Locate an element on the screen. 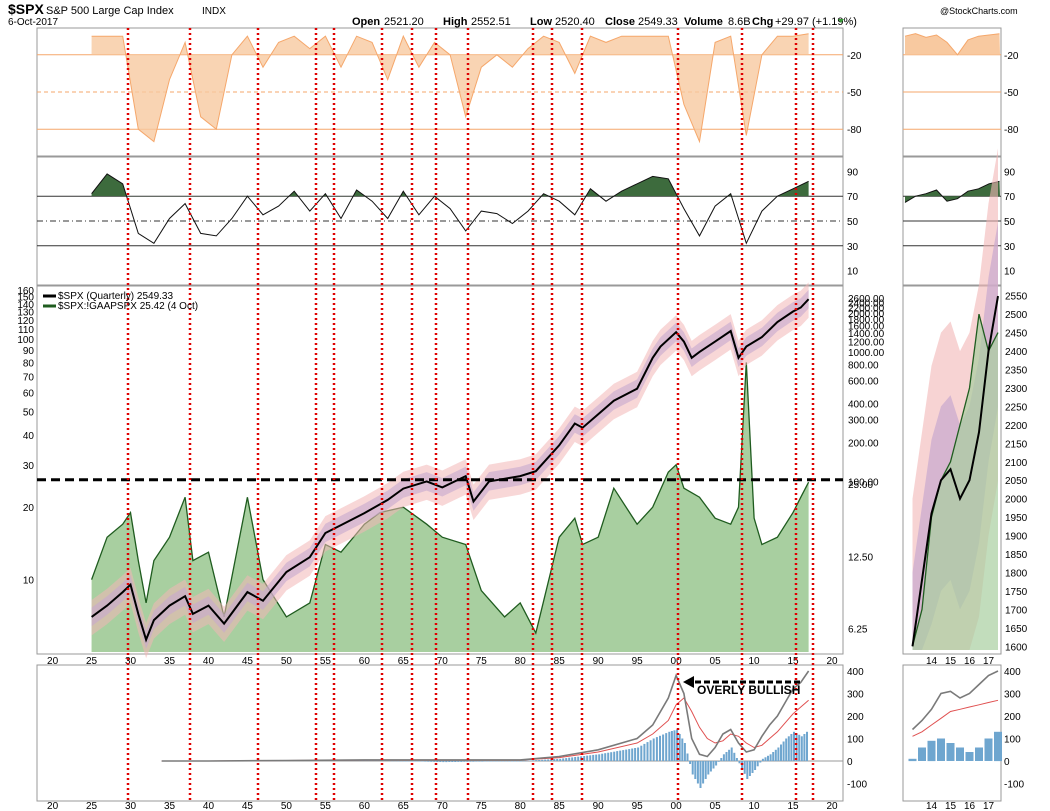 The width and height of the screenshot is (1050, 811). x-axis-label-bottom: 70 is located at coordinates (443, 806).